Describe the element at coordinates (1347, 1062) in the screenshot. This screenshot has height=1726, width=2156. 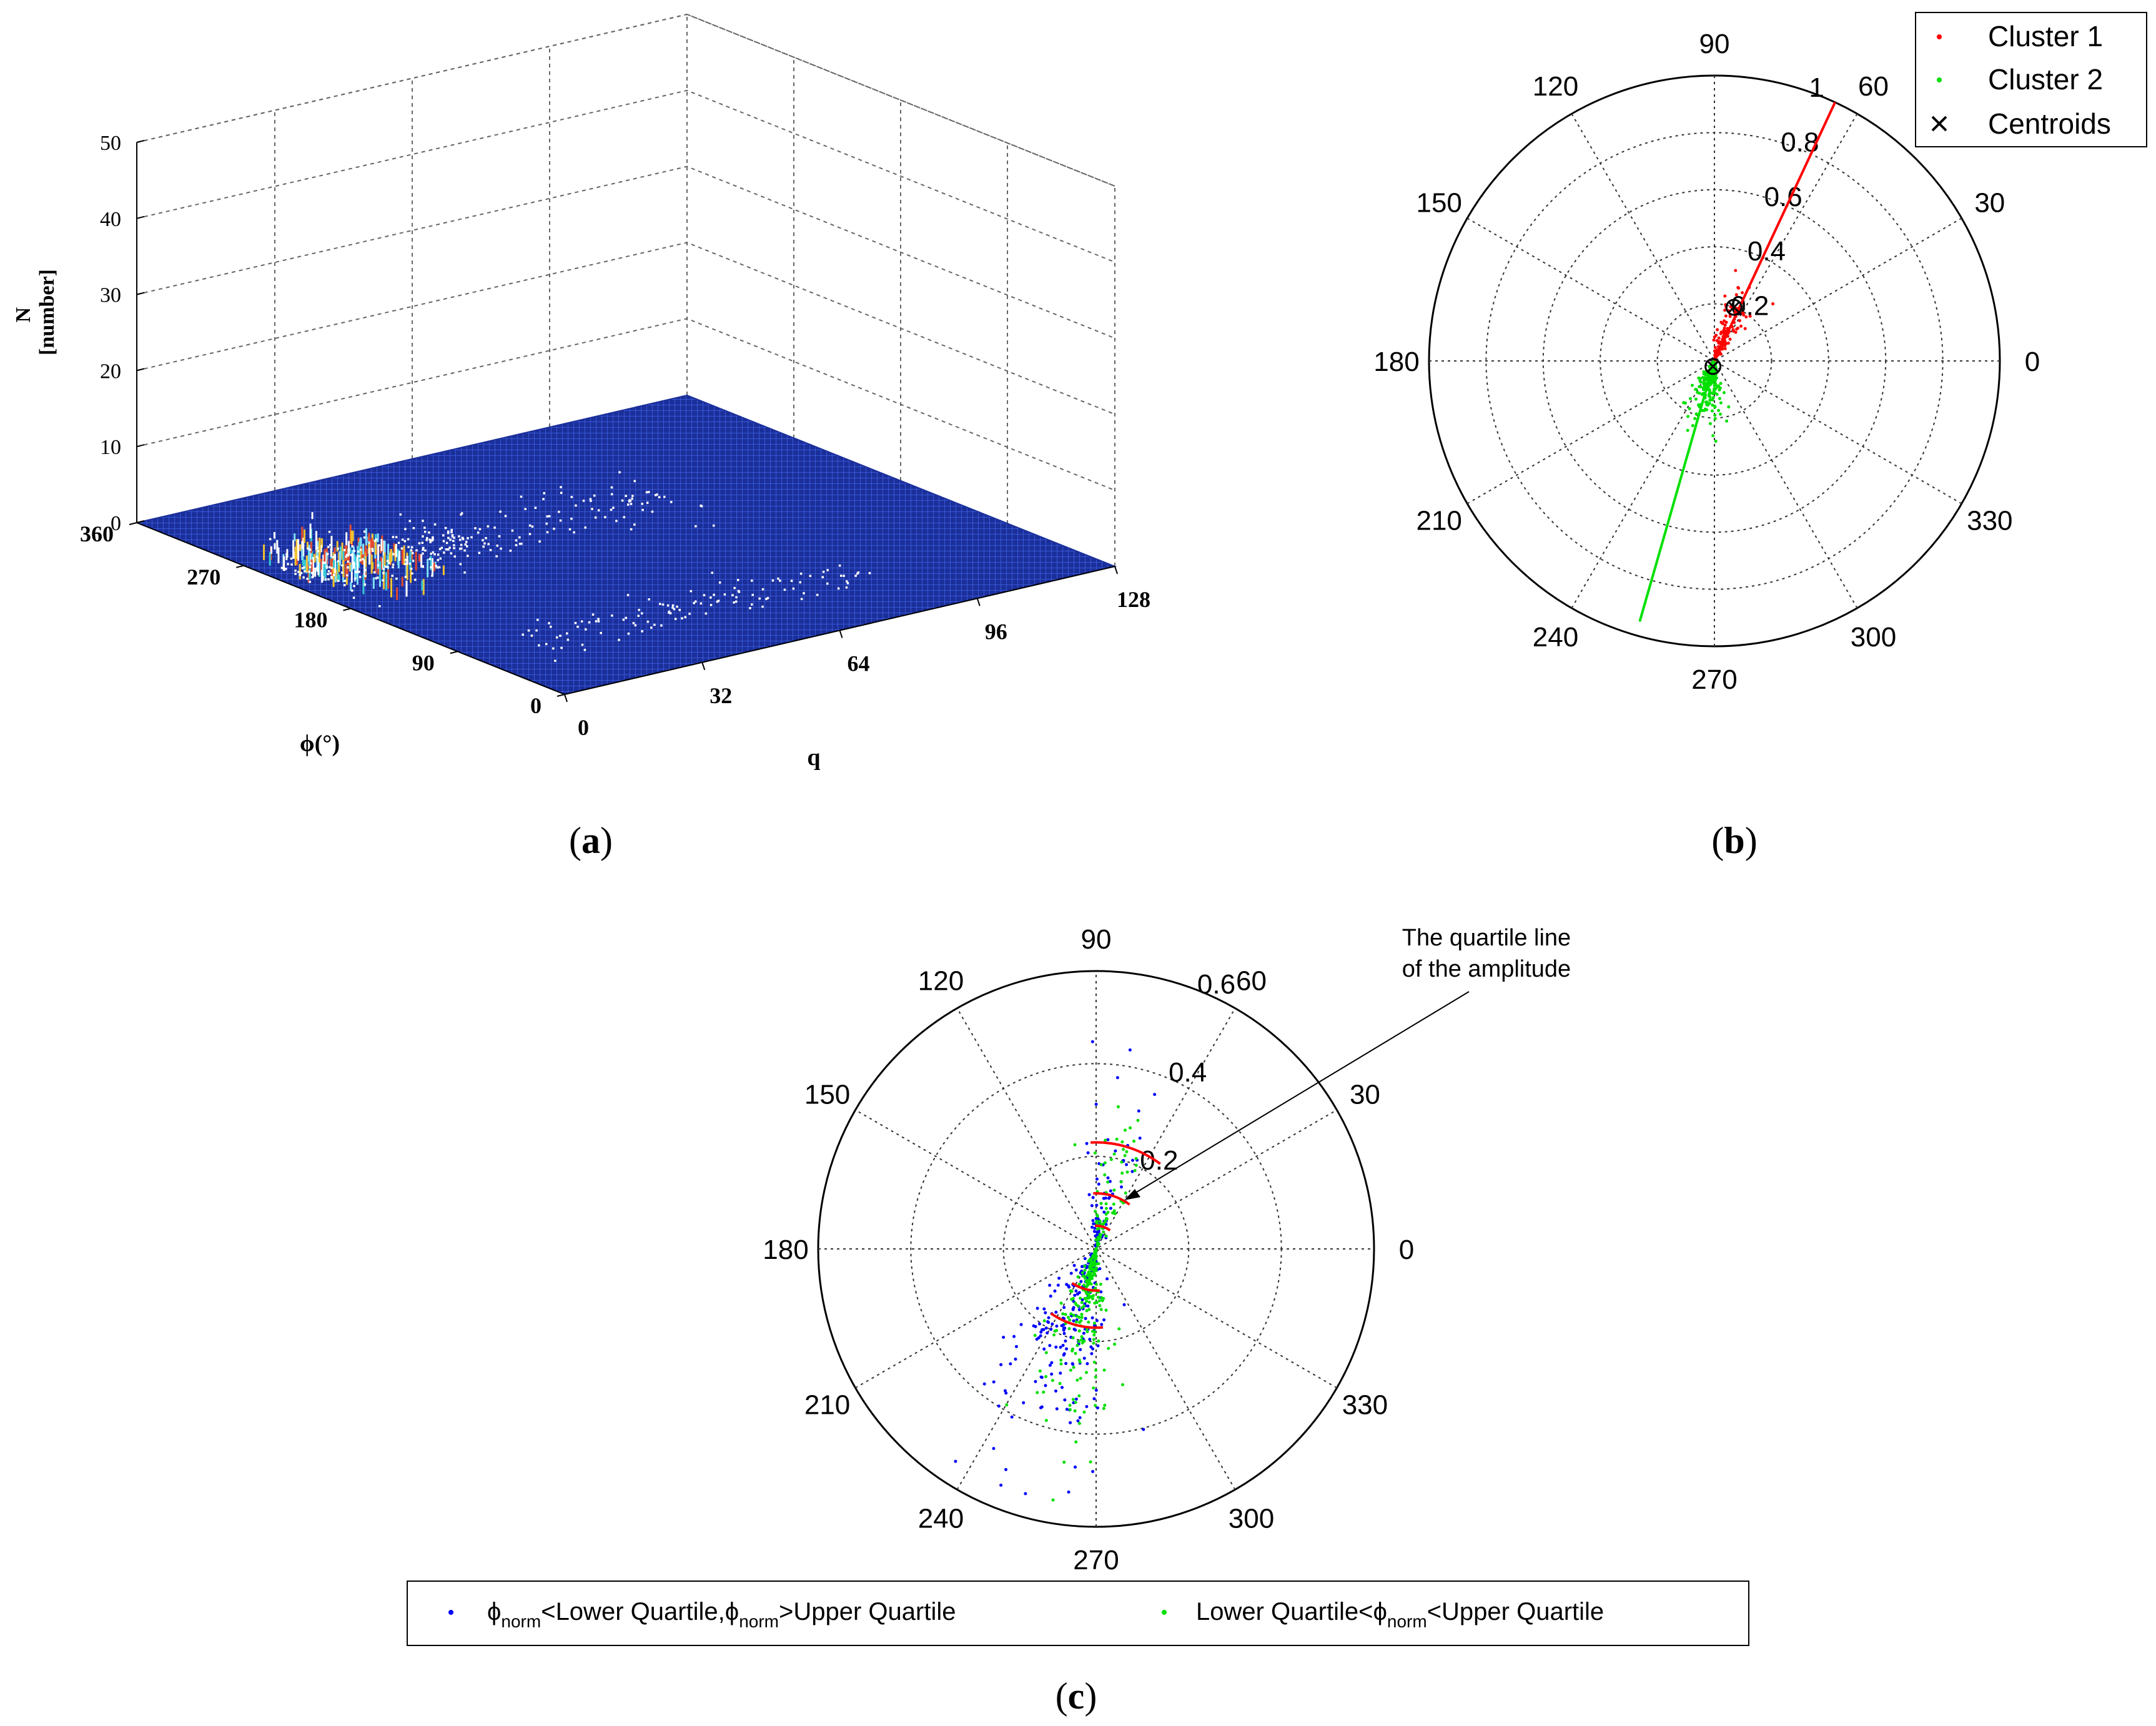
I see `panel-c-annotation: The quartile line of the amplitude` at that location.